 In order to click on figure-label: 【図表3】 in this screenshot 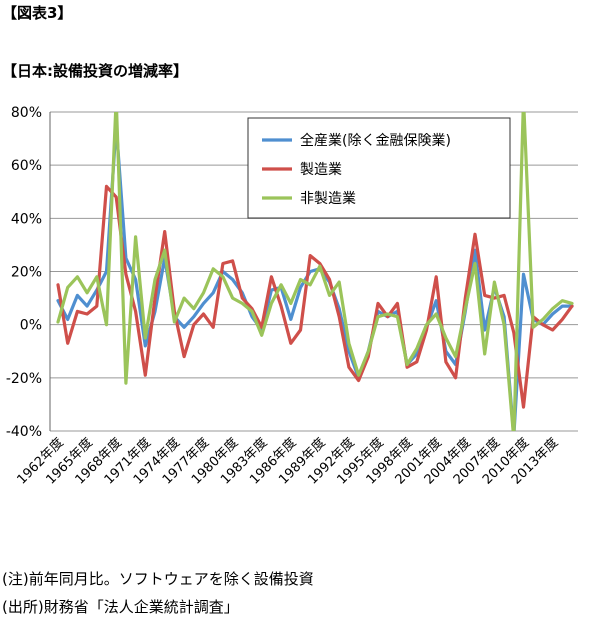, I will do `click(37, 13)`.